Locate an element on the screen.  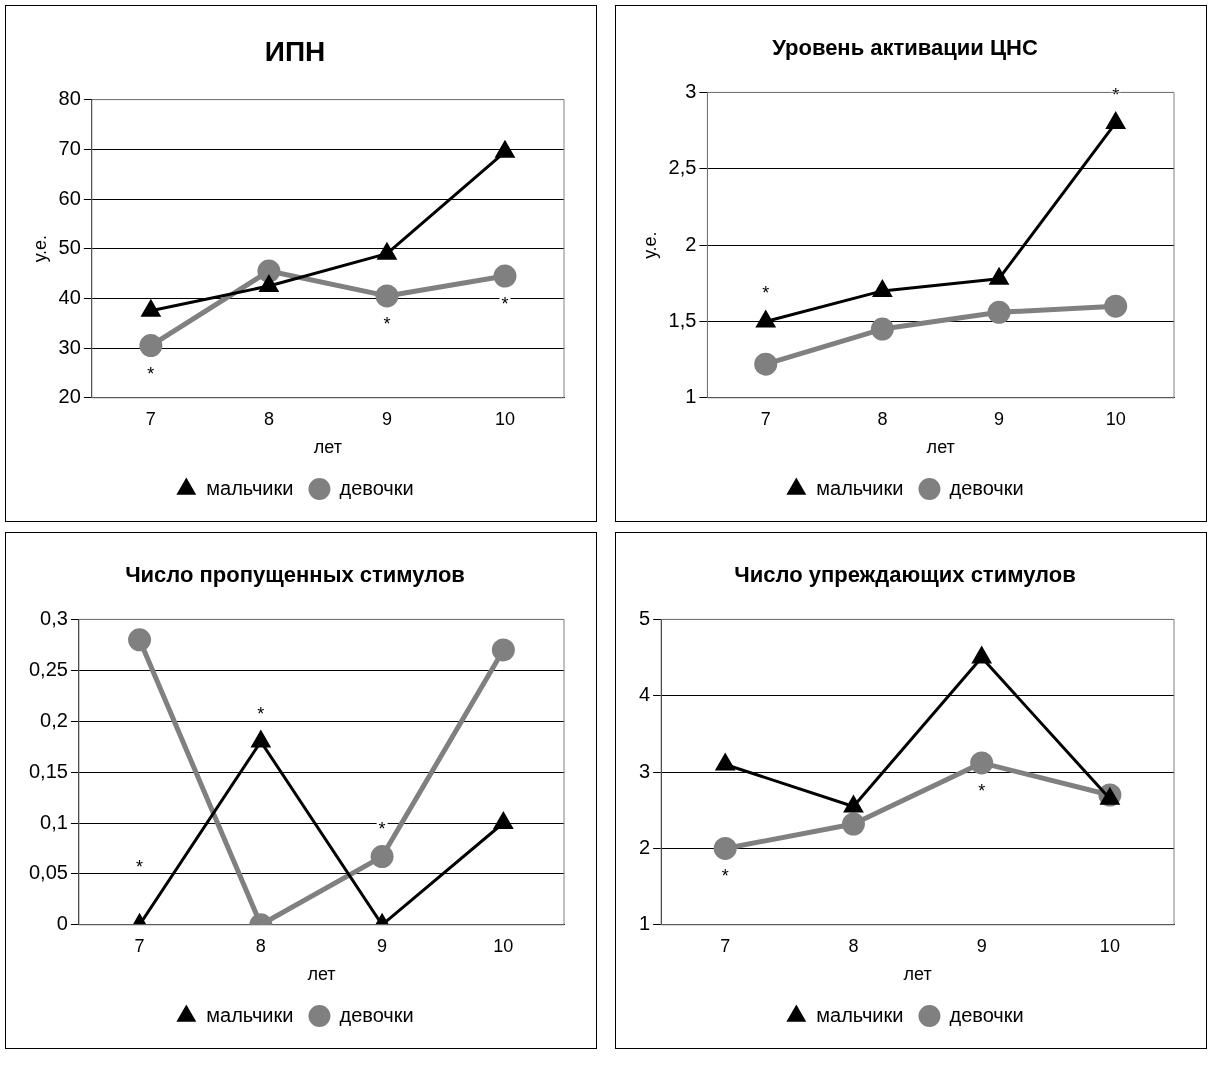
y-tick-label: 0,2 is located at coordinates (54, 719).